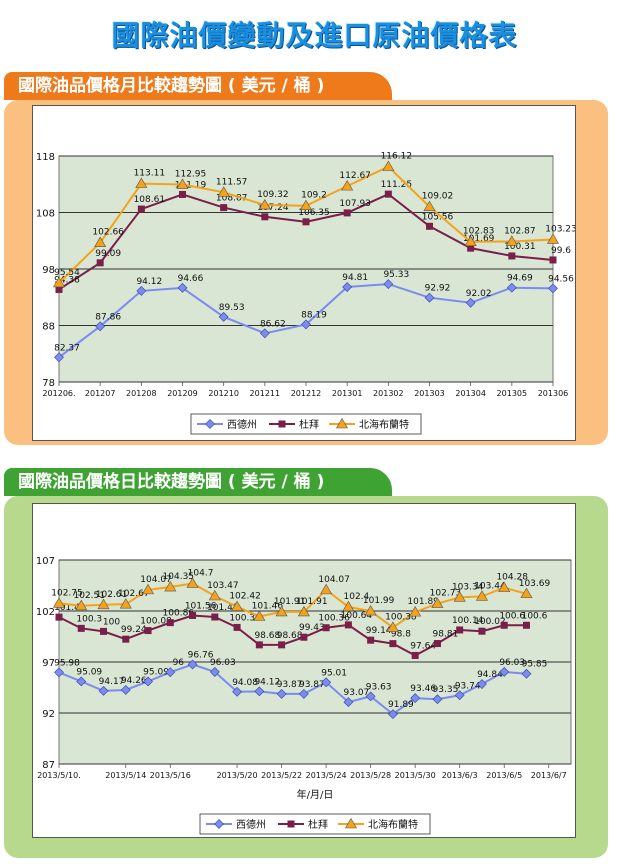 The width and height of the screenshot is (629, 867). What do you see at coordinates (401, 618) in the screenshot?
I see `data-label: 100.38` at bounding box center [401, 618].